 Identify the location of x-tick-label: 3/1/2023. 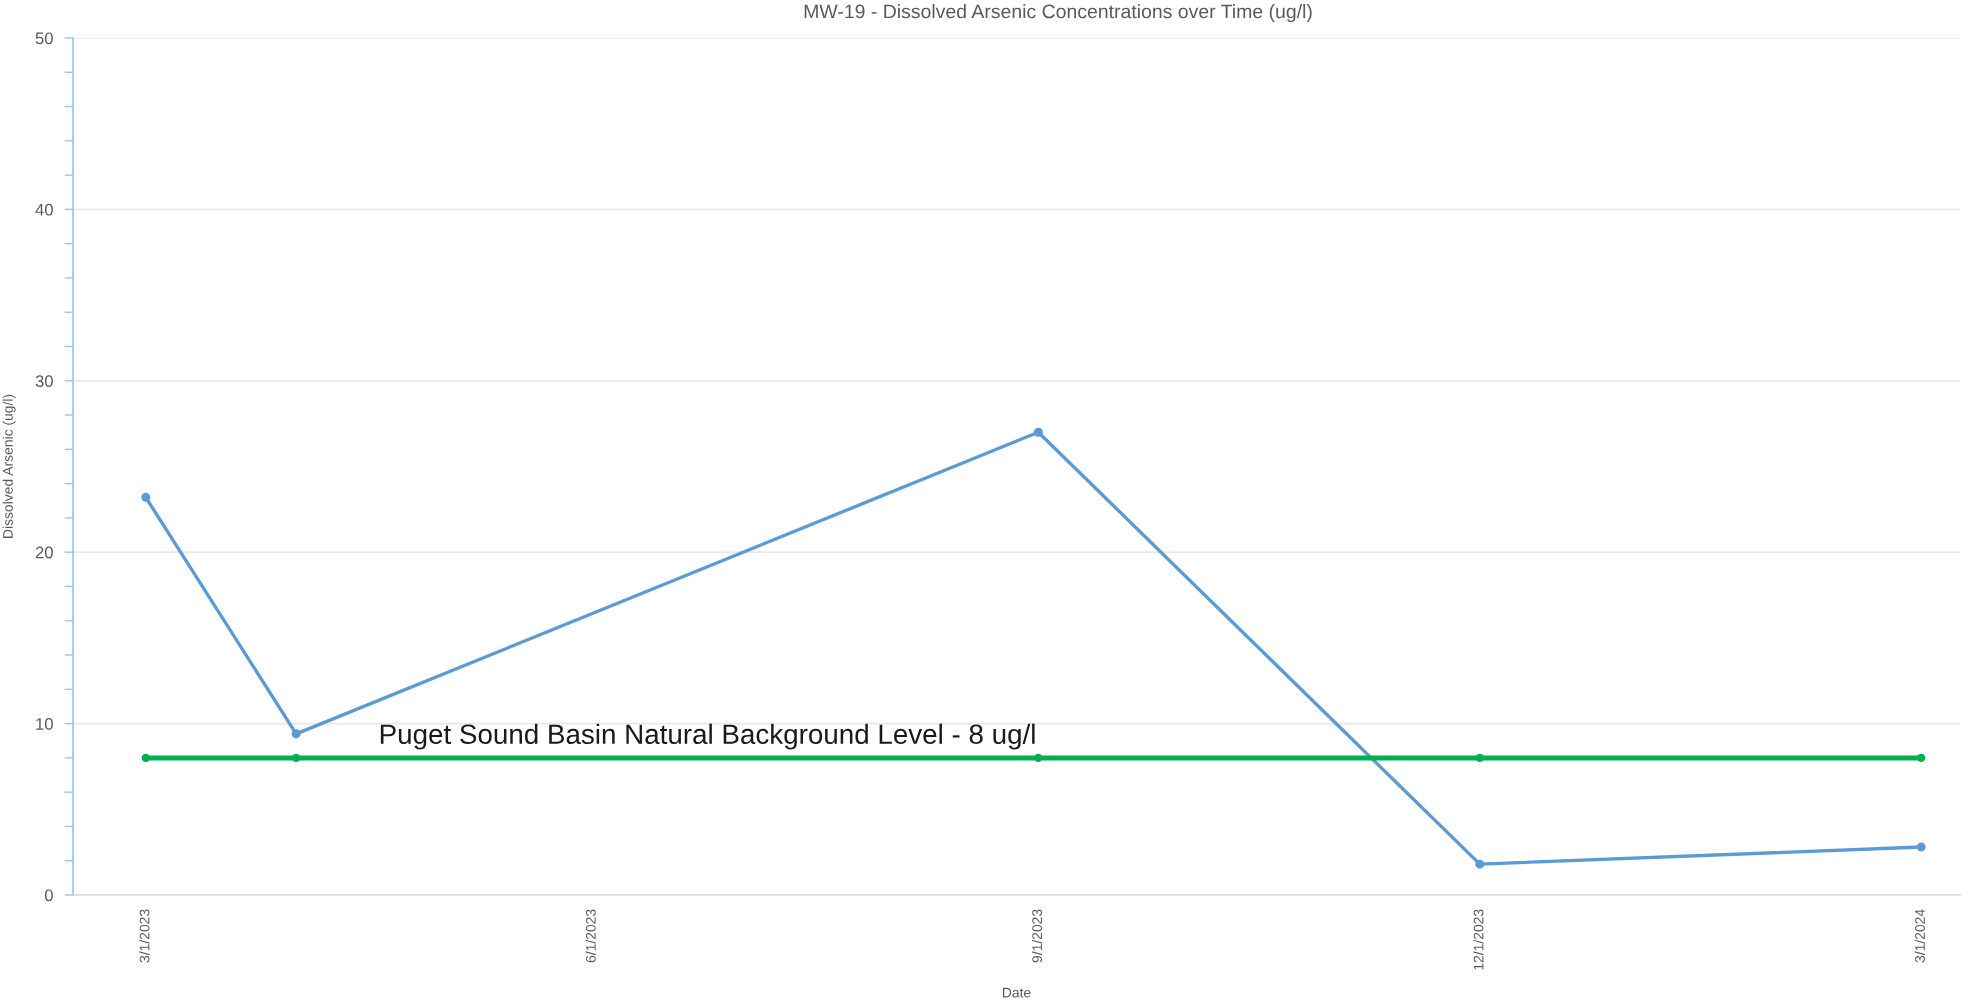
(144, 936).